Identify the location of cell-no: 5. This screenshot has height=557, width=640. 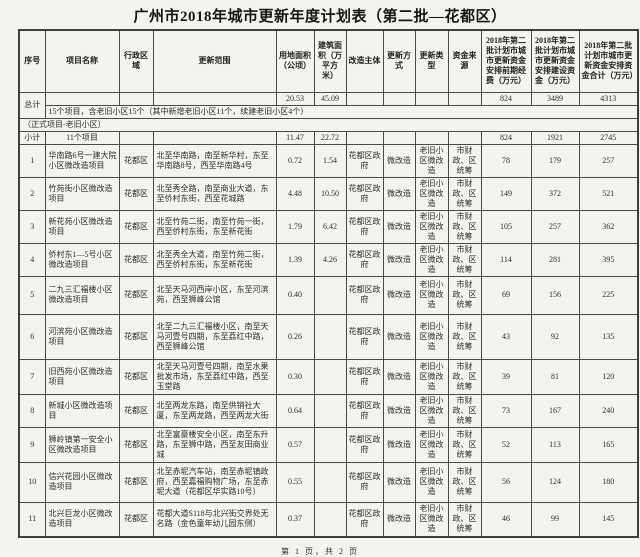
(32, 295).